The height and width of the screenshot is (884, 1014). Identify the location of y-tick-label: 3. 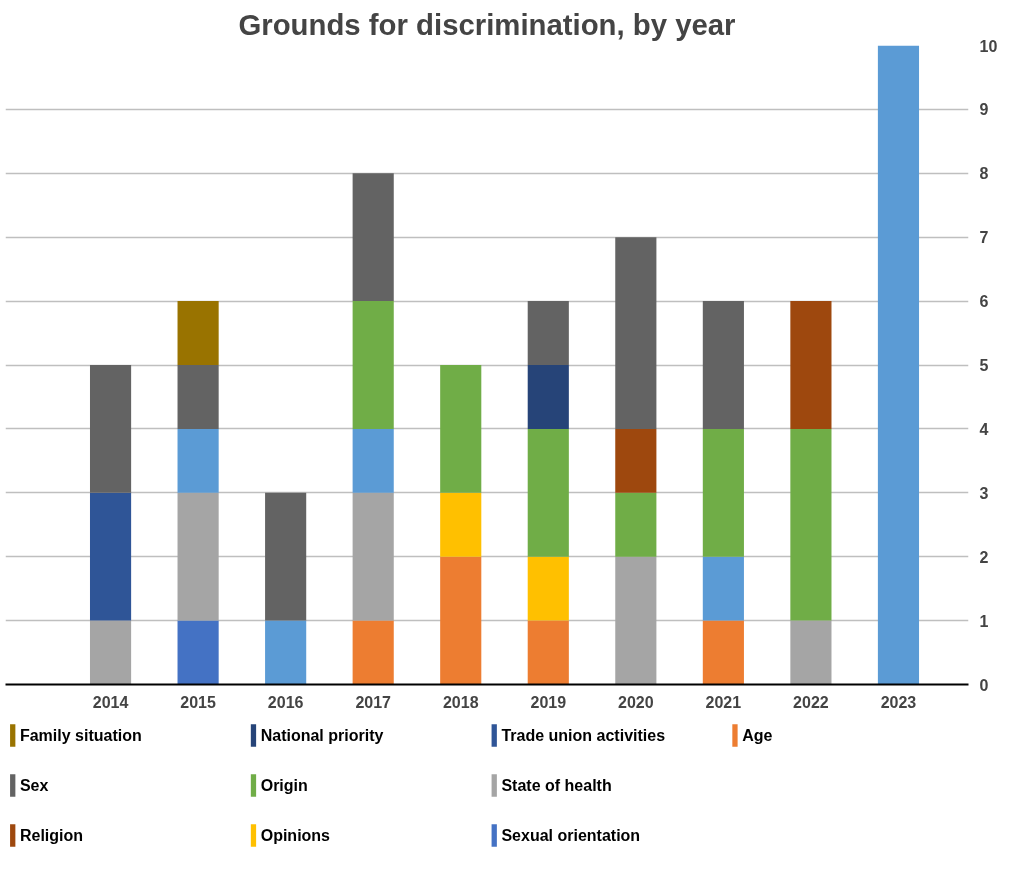
(984, 493).